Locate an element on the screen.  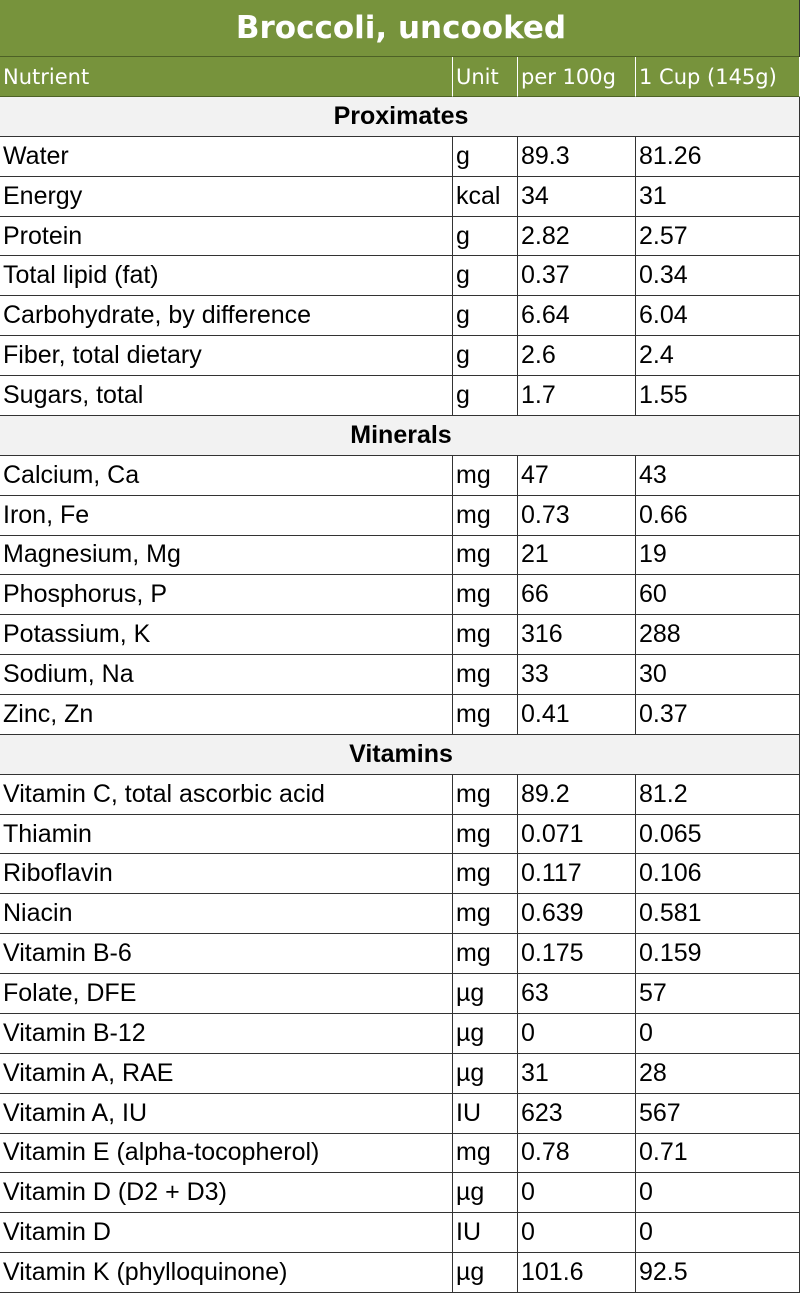
amount: 28 is located at coordinates (718, 1073).